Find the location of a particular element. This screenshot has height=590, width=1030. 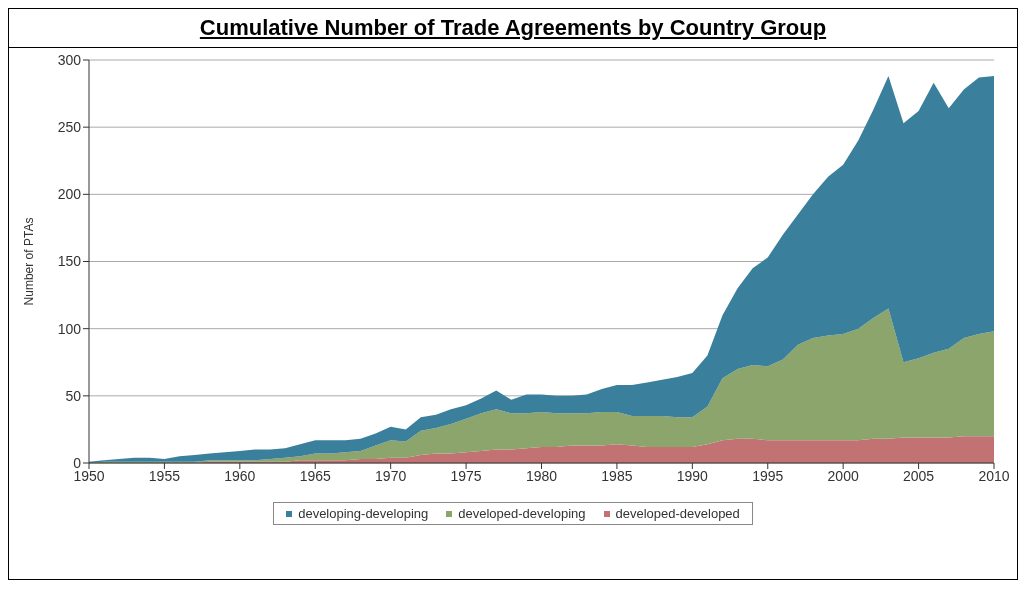

x-tick-label: 2005 is located at coordinates (919, 475).